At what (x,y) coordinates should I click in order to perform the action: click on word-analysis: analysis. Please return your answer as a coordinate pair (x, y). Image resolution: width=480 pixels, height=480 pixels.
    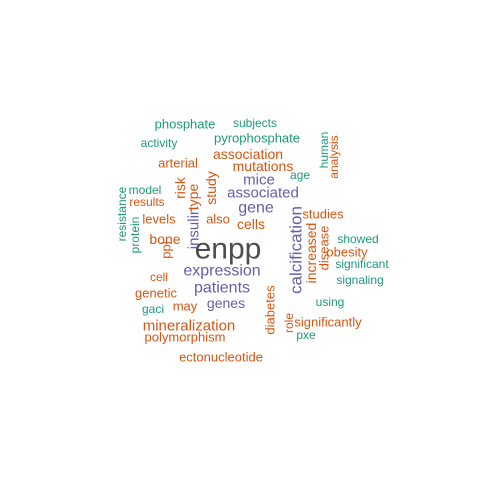
    Looking at the image, I should click on (334, 156).